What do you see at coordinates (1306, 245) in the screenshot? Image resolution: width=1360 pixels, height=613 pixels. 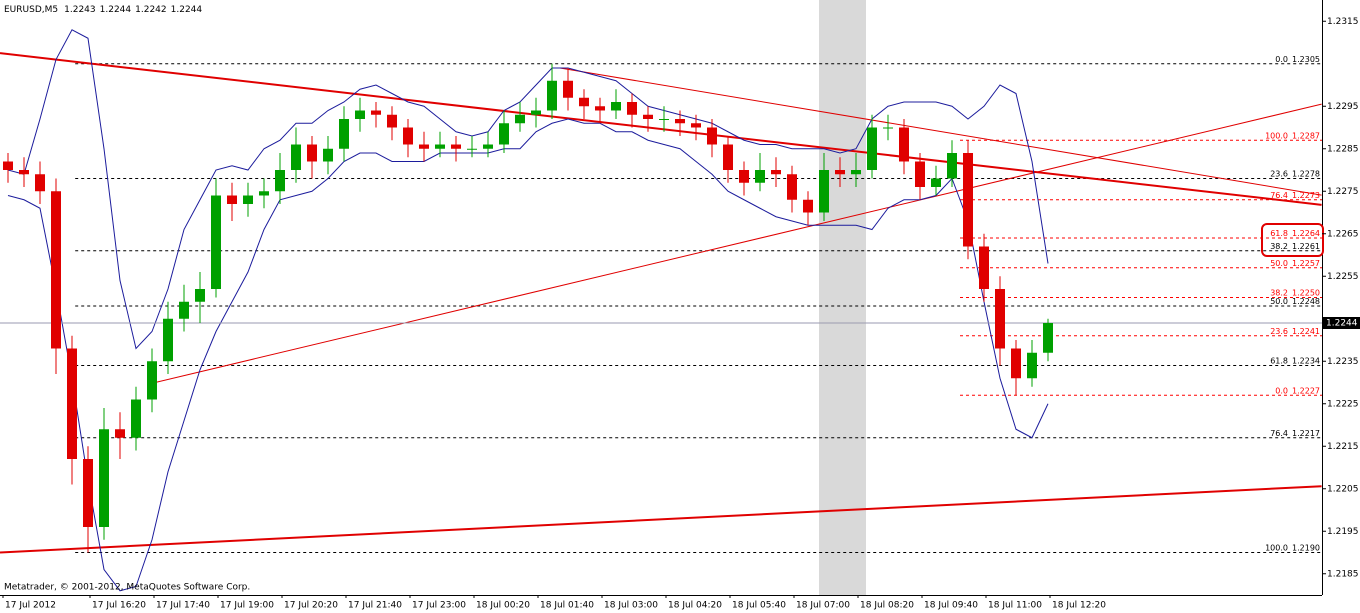 I see `fibo-price: 1.2261` at bounding box center [1306, 245].